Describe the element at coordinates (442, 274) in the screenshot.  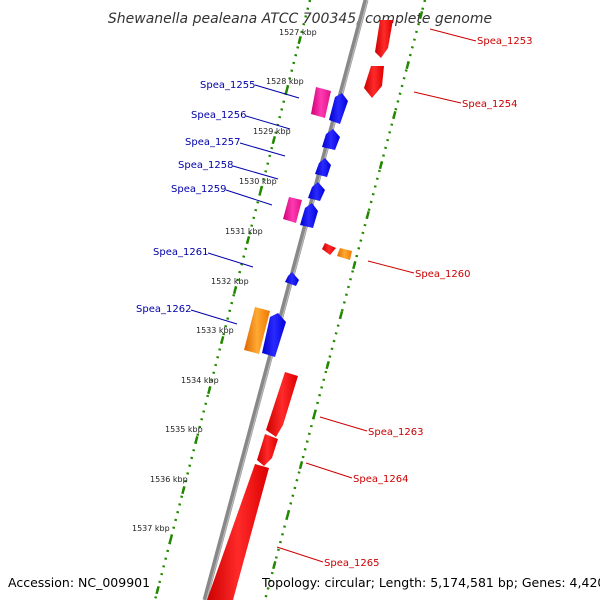
I see `gene-label-spea-1260: Spea_1260` at that location.